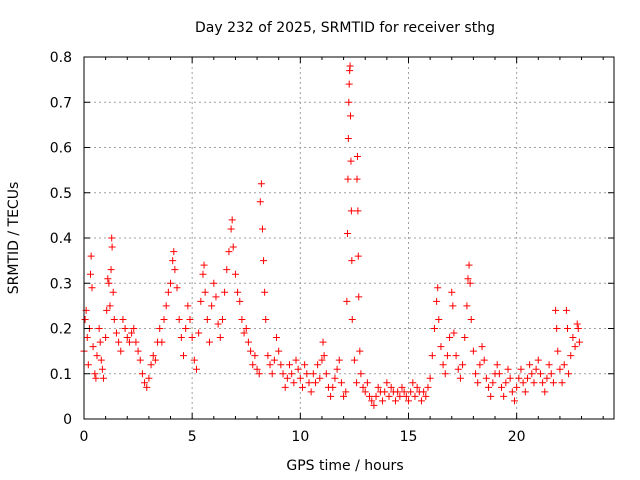  What do you see at coordinates (300, 437) in the screenshot?
I see `x-tick-label: 10` at bounding box center [300, 437].